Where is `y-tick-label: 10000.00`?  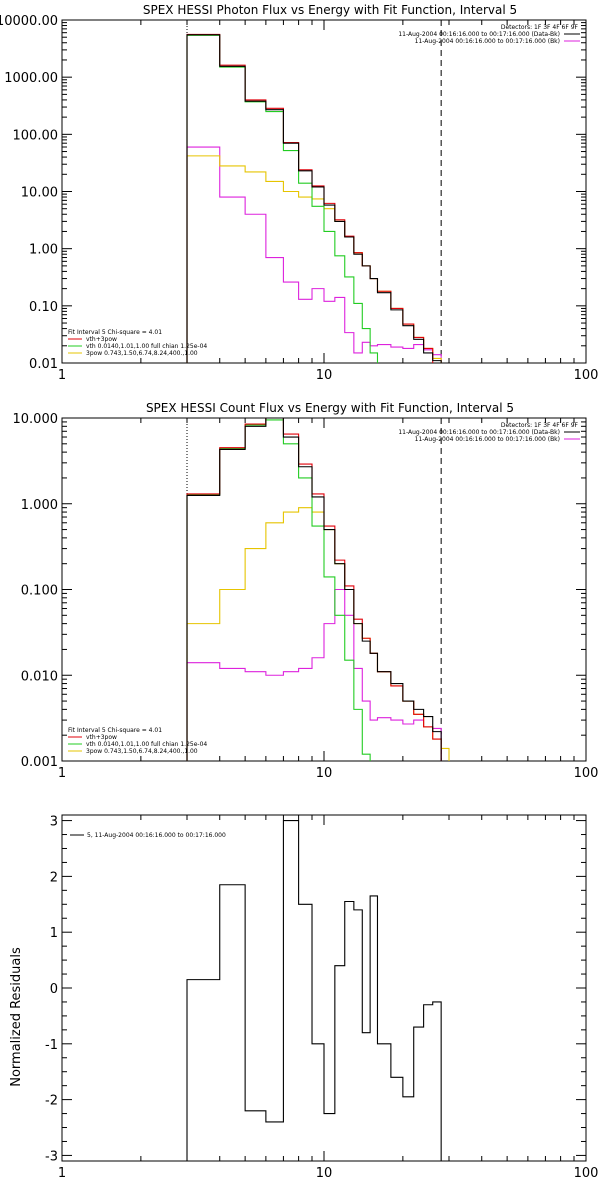 y-tick-label: 10000.00 is located at coordinates (29, 21).